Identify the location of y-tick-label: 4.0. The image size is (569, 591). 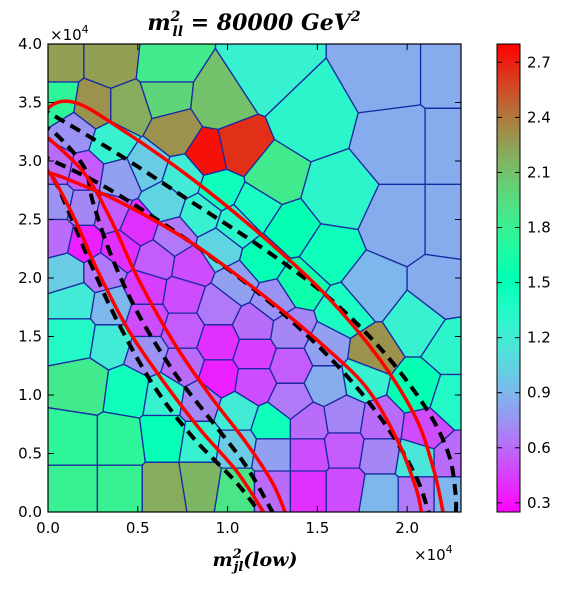
(30, 44).